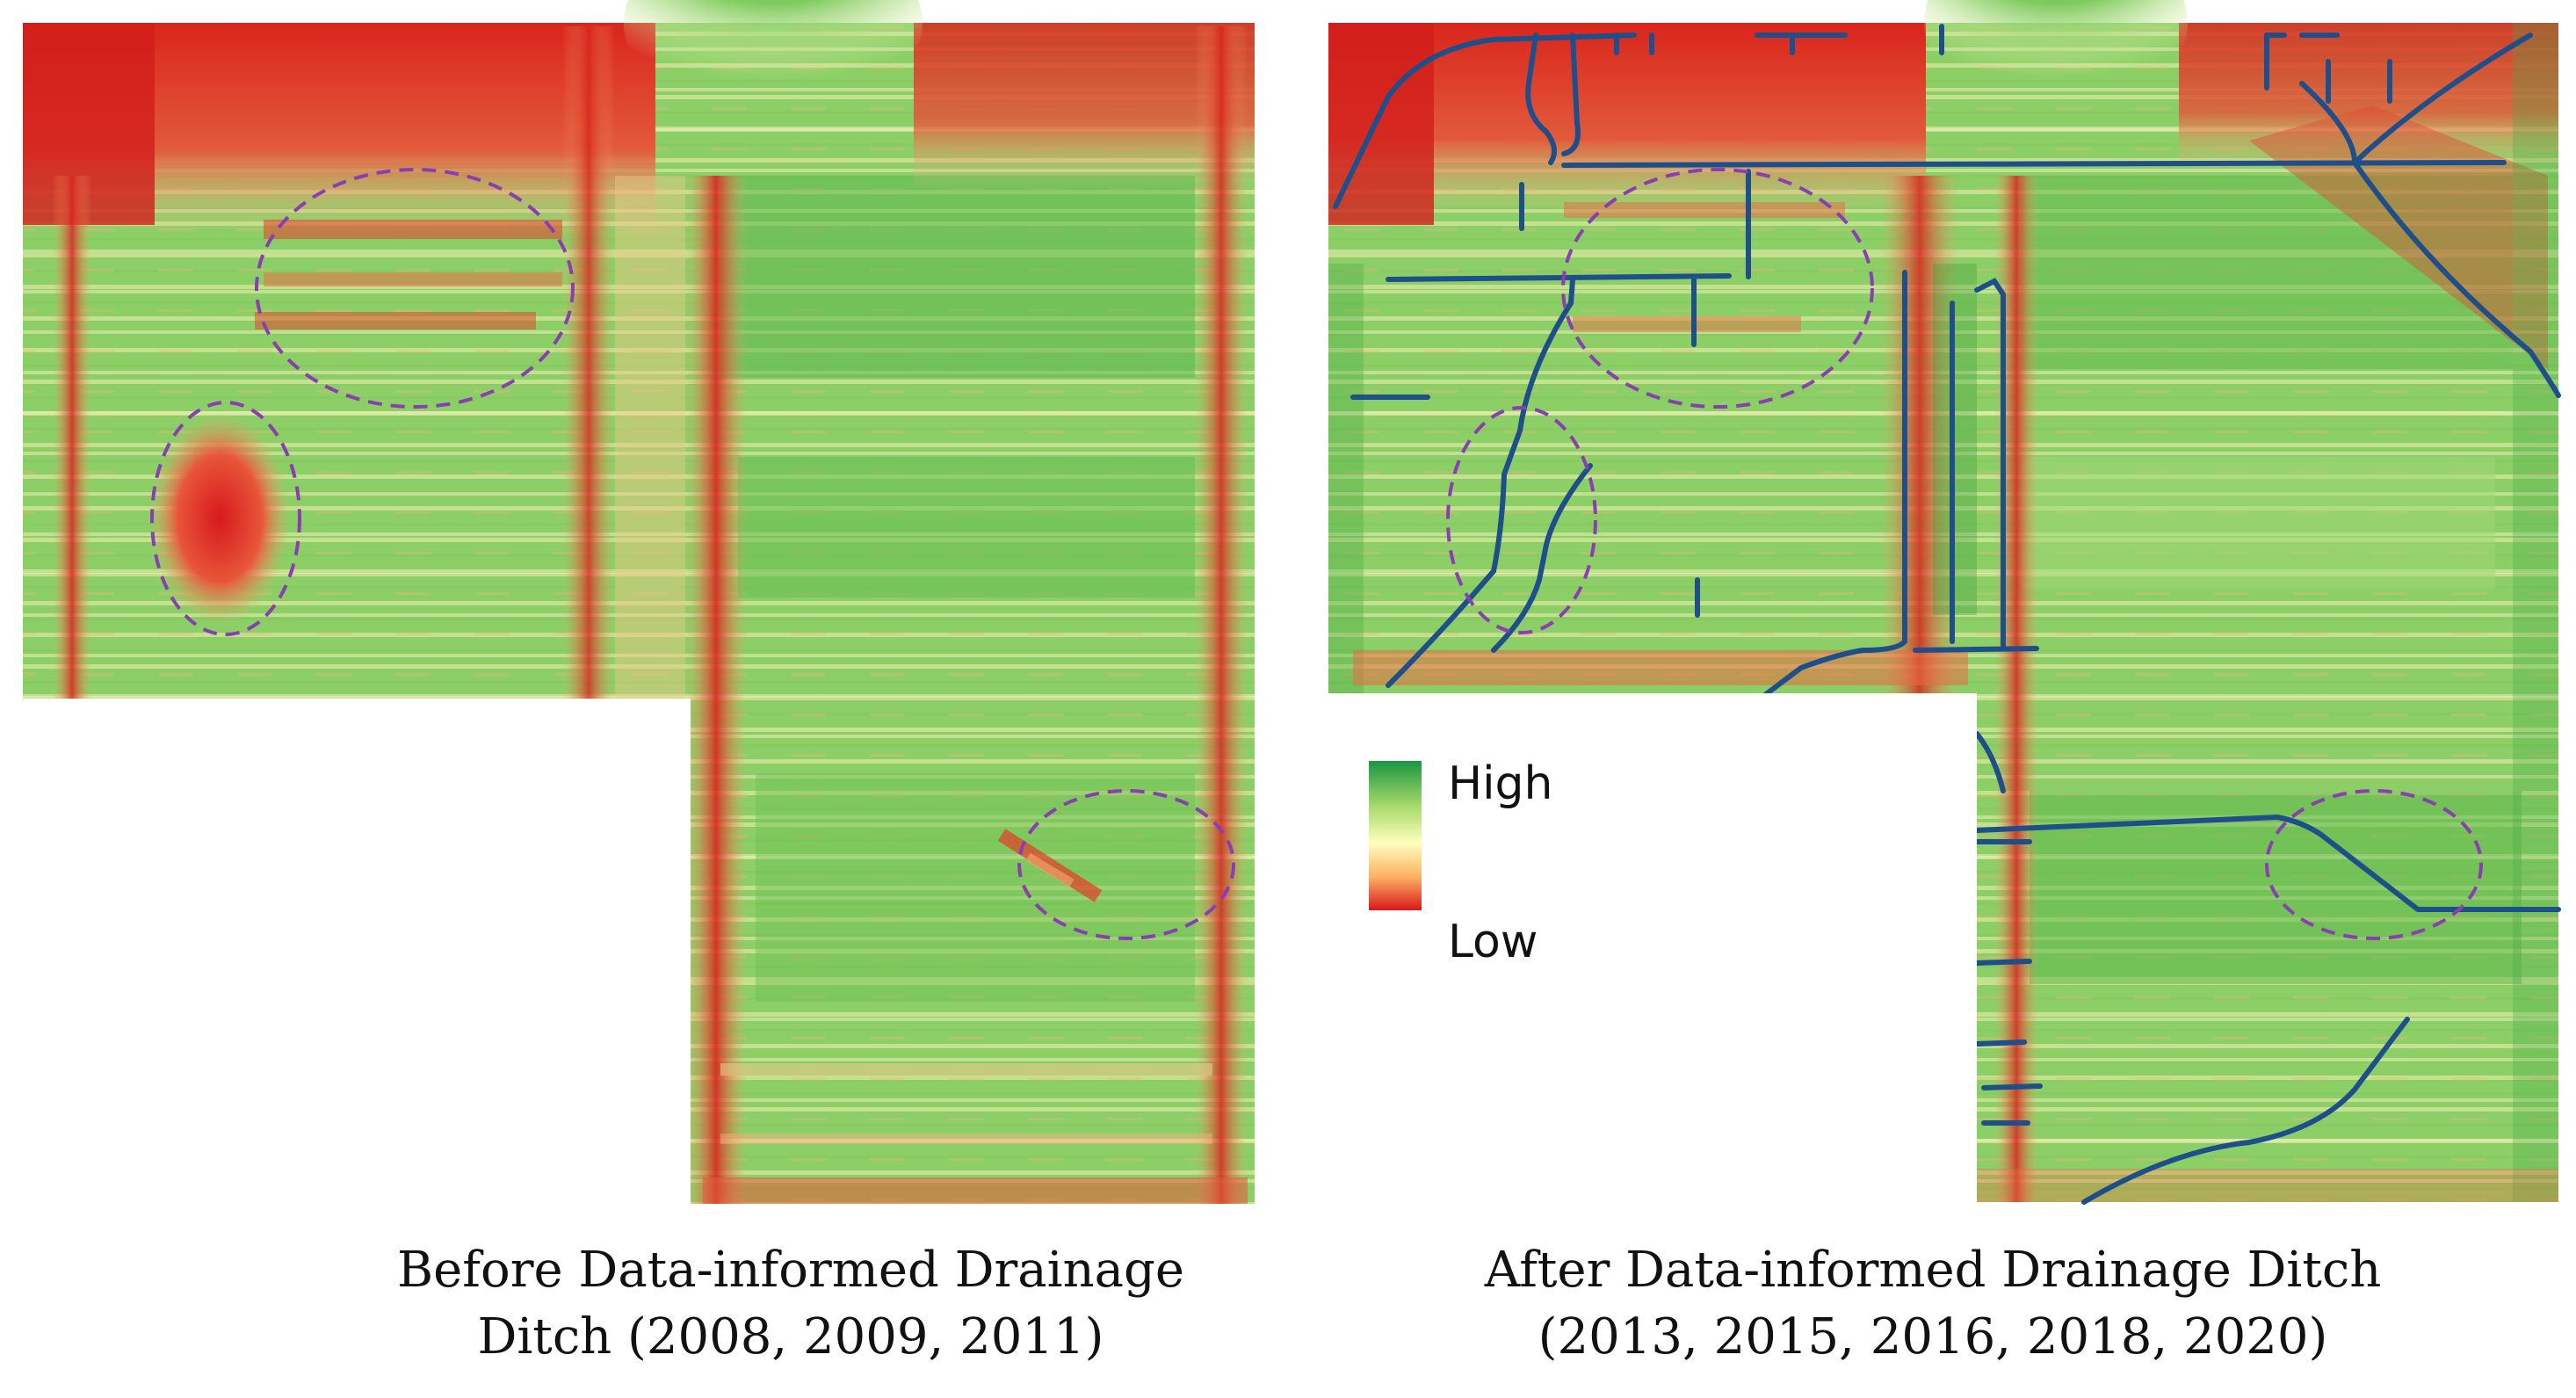 Image resolution: width=2576 pixels, height=1398 pixels. Describe the element at coordinates (1126, 865) in the screenshot. I see `ellipse-before-lower` at that location.